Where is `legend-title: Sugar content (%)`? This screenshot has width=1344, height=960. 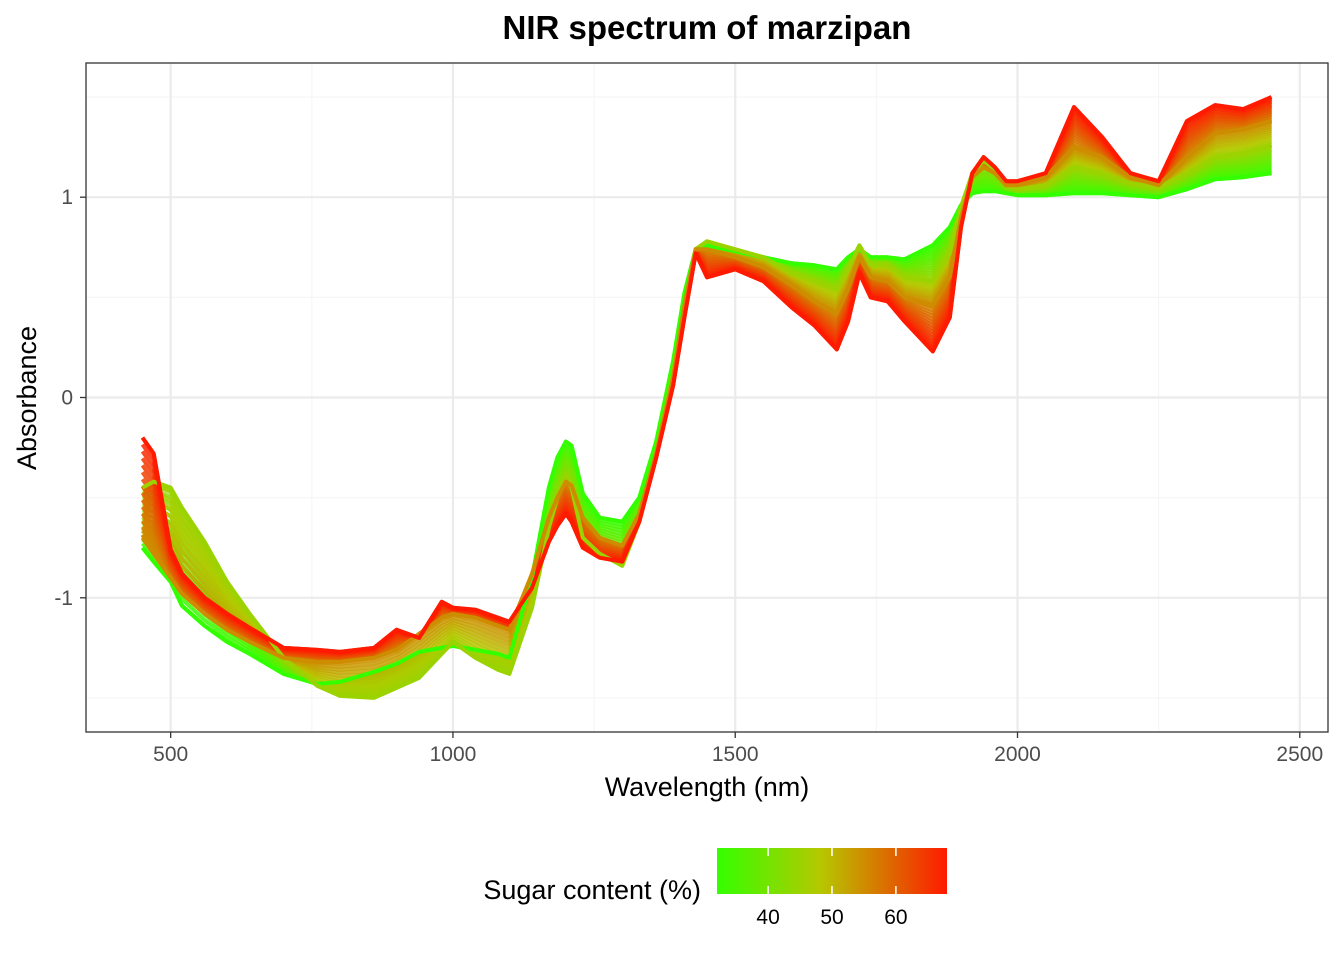
legend-title: Sugar content (%) is located at coordinates (592, 890).